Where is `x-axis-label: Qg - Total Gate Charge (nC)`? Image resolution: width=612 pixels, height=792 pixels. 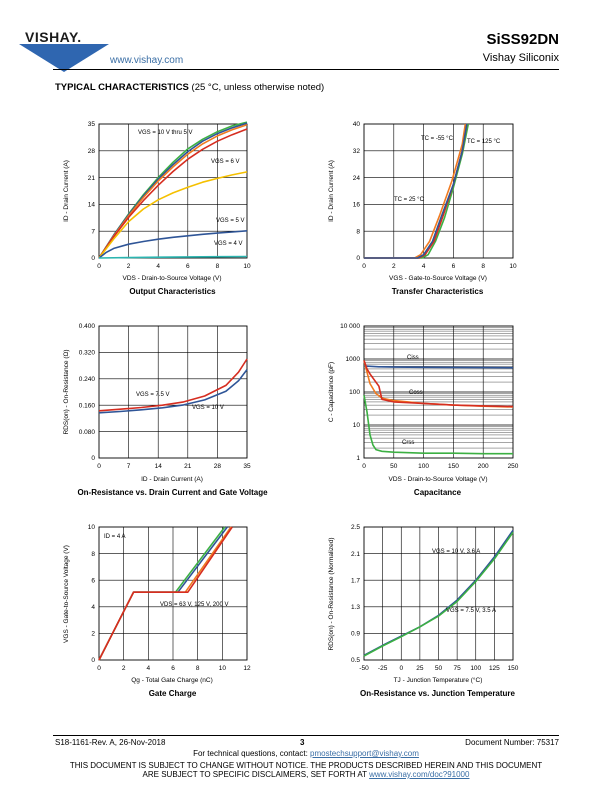 x-axis-label: Qg - Total Gate Charge (nC) is located at coordinates (172, 680).